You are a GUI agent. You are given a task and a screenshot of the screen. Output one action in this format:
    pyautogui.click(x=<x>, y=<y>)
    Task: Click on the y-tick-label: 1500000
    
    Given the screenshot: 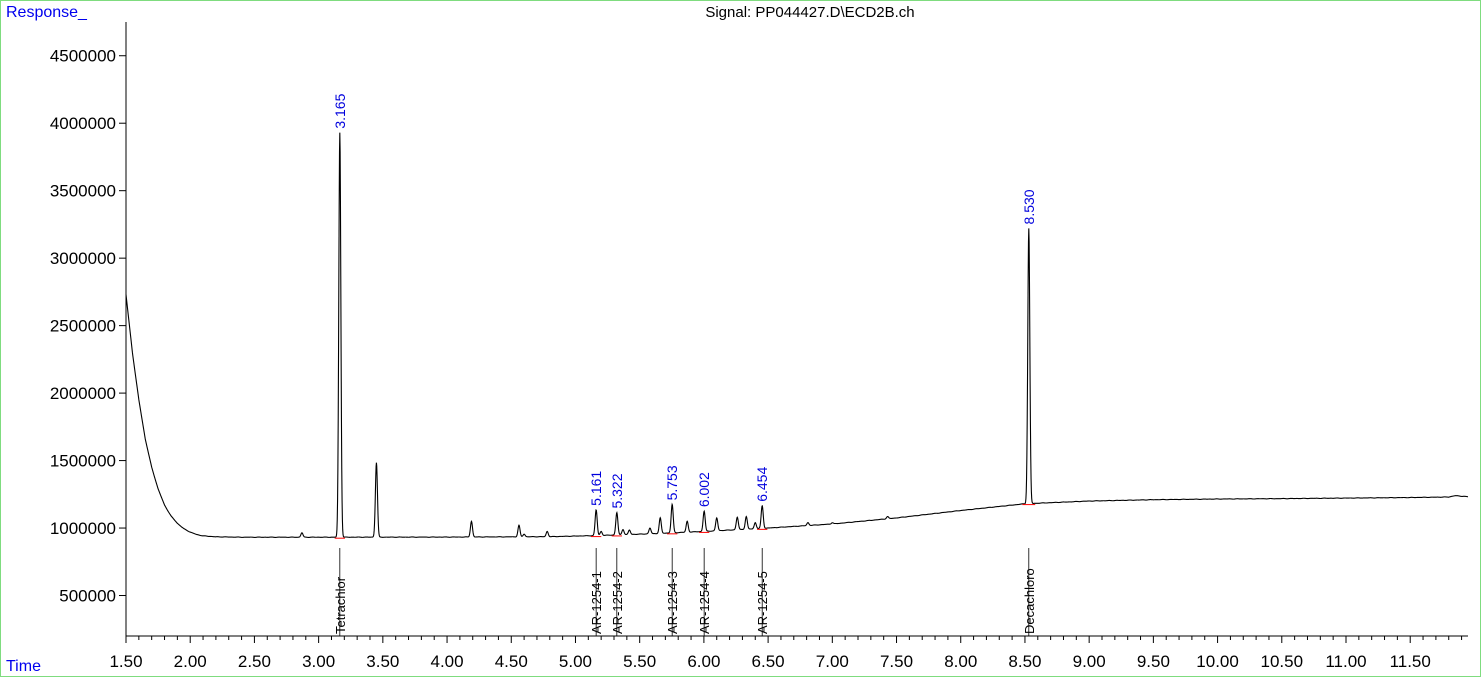 What is the action you would take?
    pyautogui.click(x=83, y=461)
    